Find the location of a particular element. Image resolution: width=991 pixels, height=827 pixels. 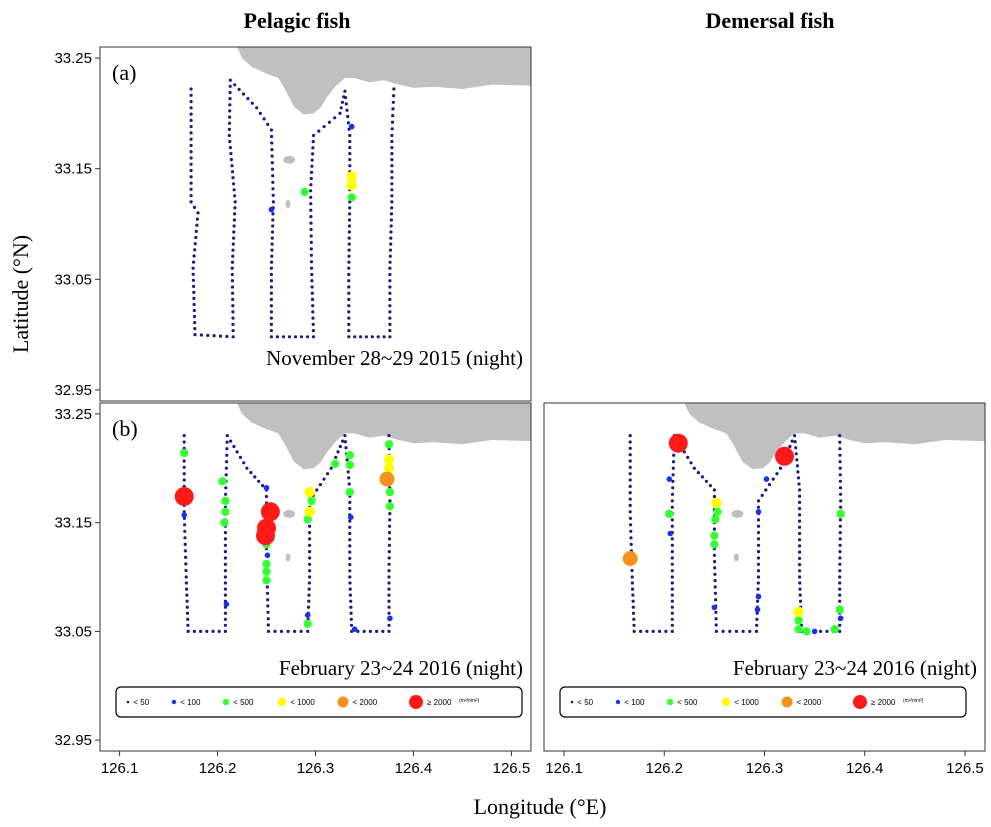

data-points is located at coordinates (733, 534).